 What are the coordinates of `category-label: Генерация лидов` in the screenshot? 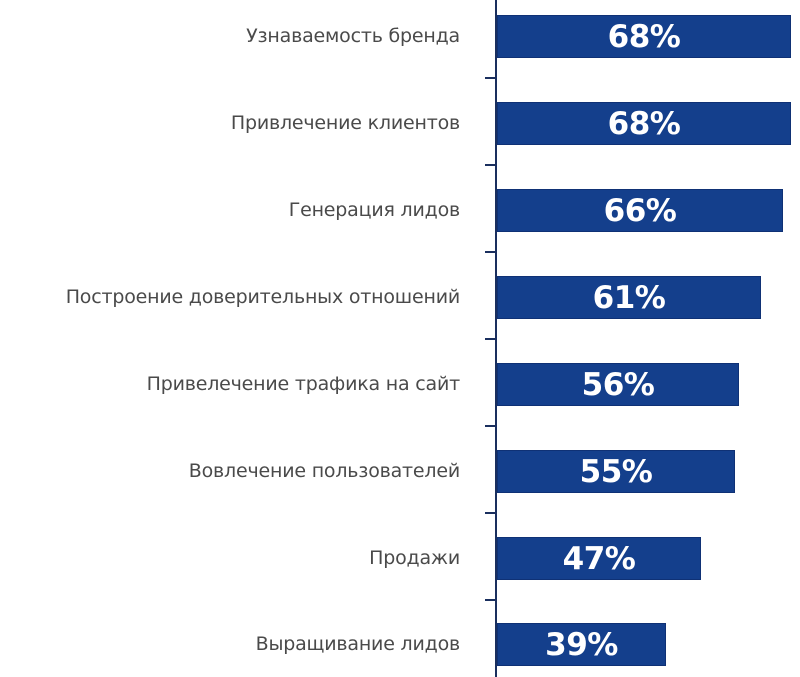 It's located at (374, 210).